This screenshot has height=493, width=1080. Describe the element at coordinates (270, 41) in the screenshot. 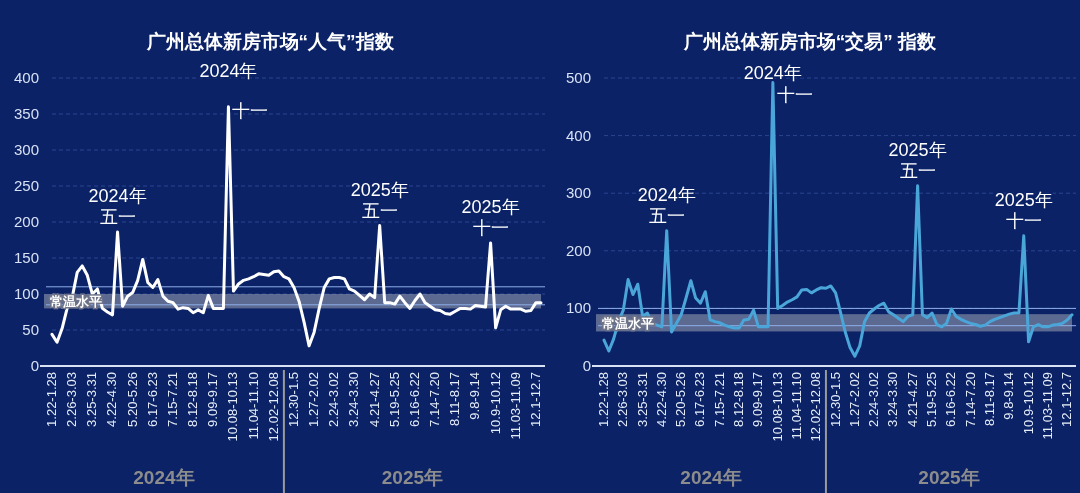

I see `chart-title: 广州总体新房市场“人气”指数` at that location.